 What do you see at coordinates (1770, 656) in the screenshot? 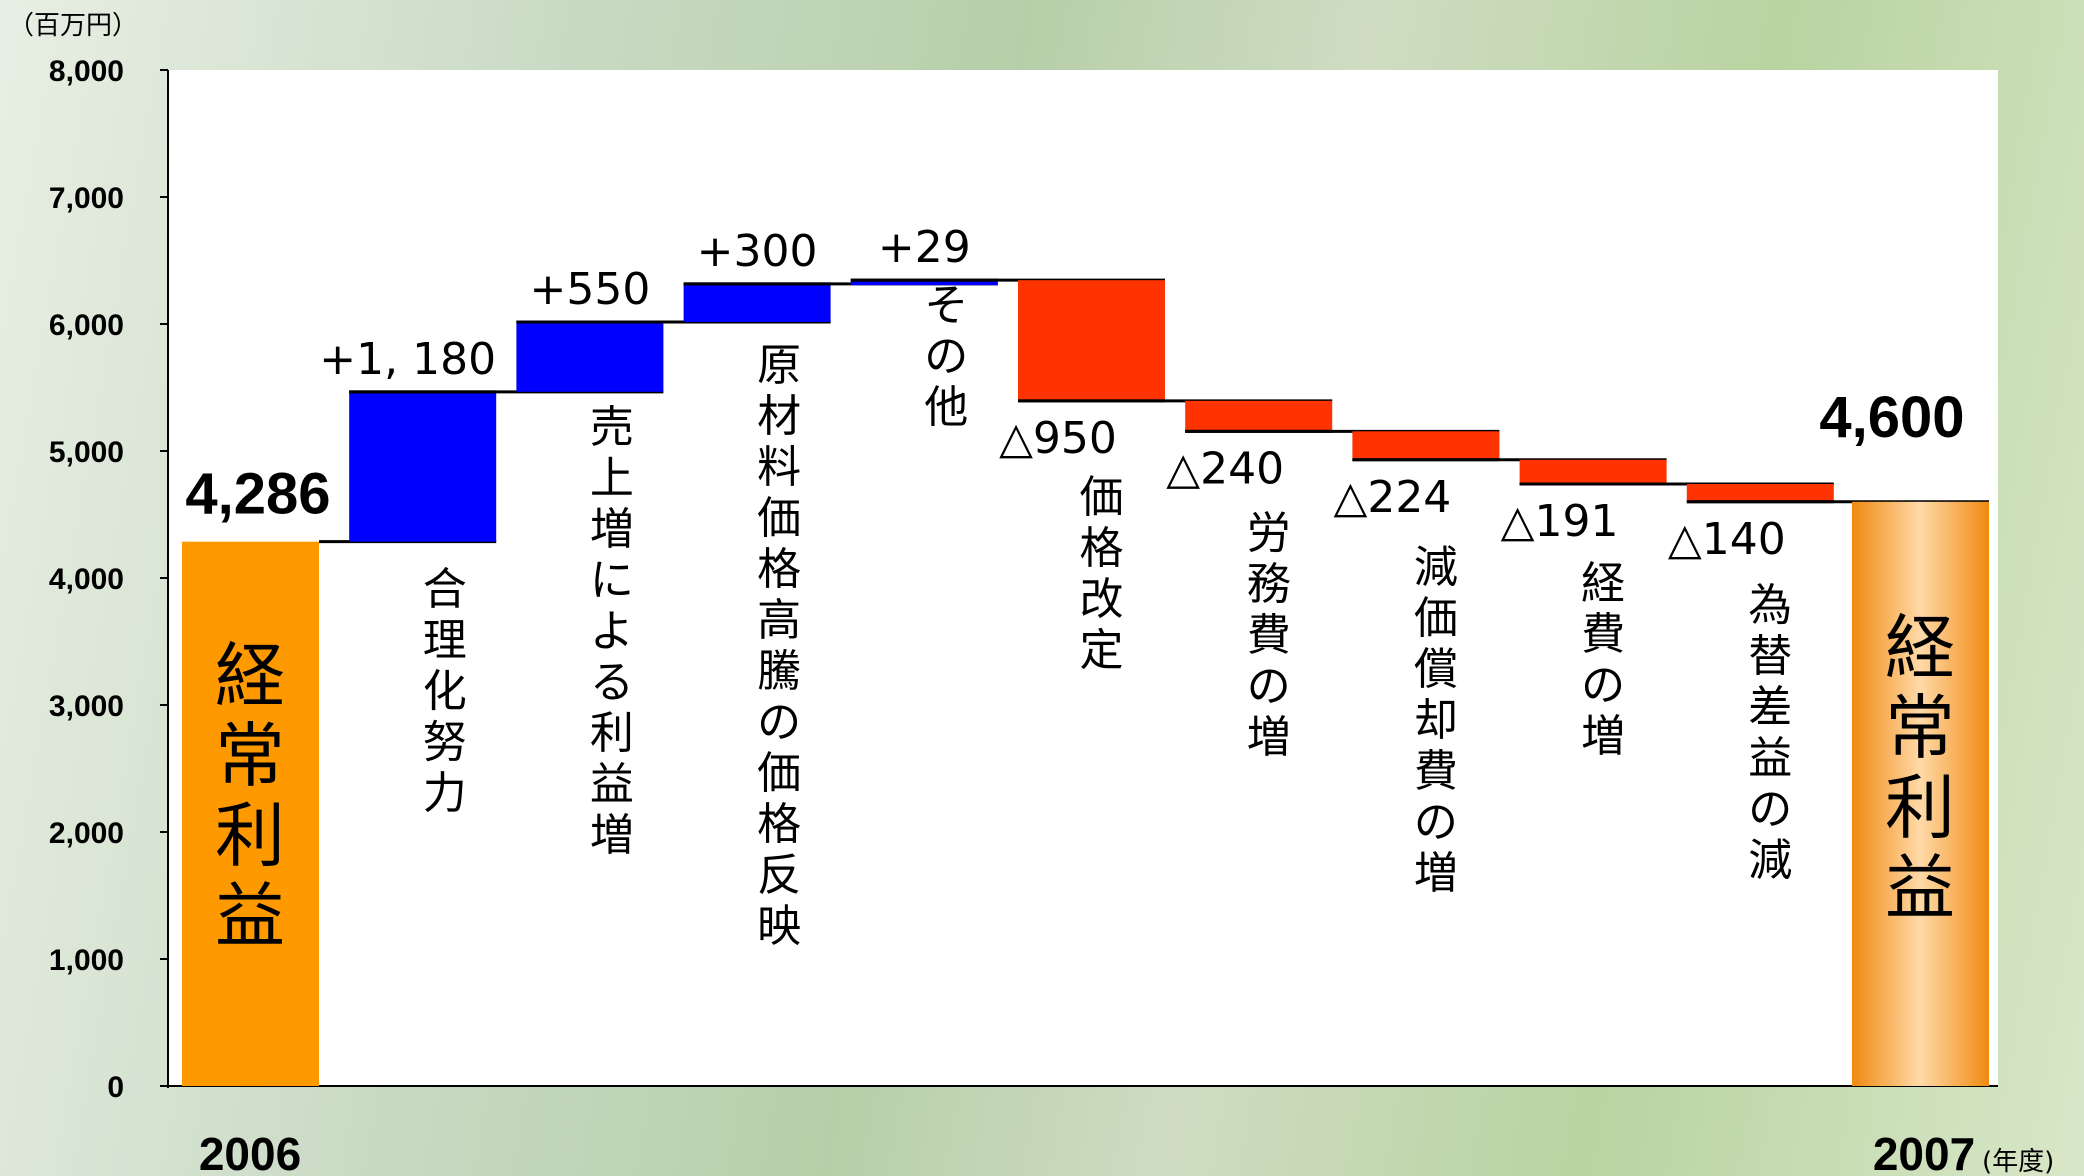
I see `step-category-label-char: 替` at bounding box center [1770, 656].